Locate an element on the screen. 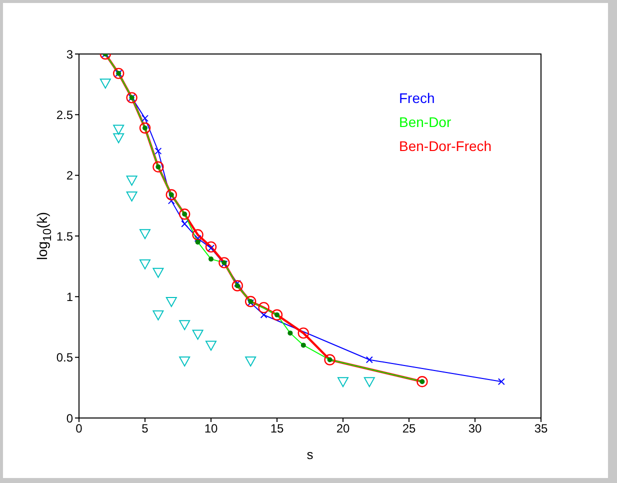  y-tick-label: 1.5 is located at coordinates (65, 236).